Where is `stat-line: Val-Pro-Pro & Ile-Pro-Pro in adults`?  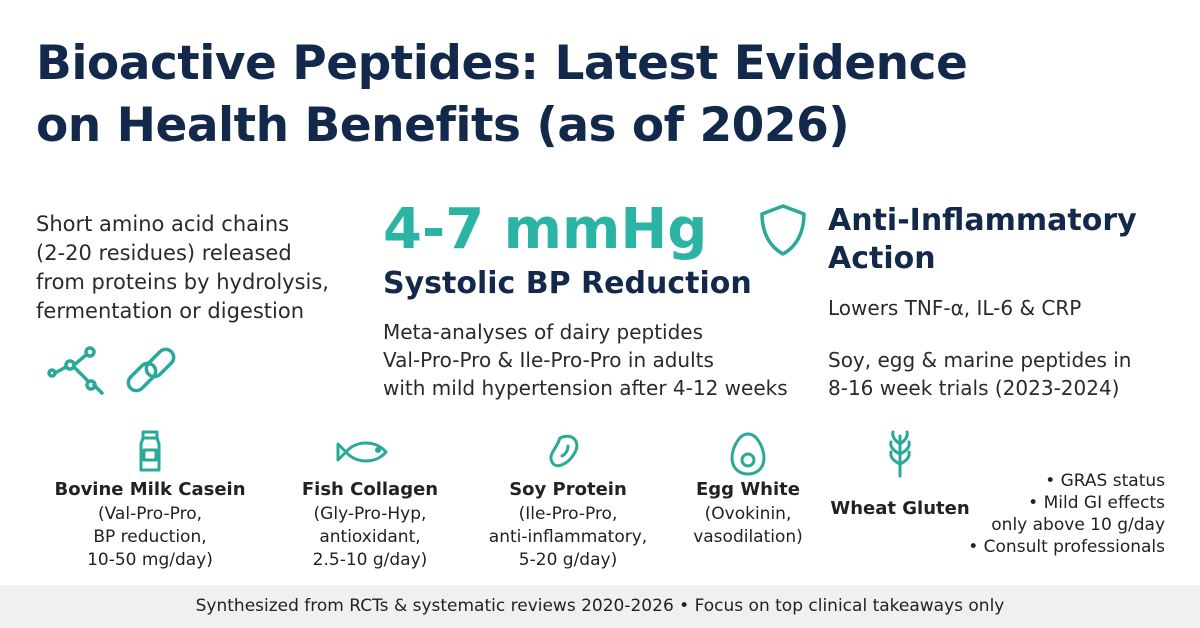
stat-line: Val-Pro-Pro & Ile-Pro-Pro in adults is located at coordinates (548, 360).